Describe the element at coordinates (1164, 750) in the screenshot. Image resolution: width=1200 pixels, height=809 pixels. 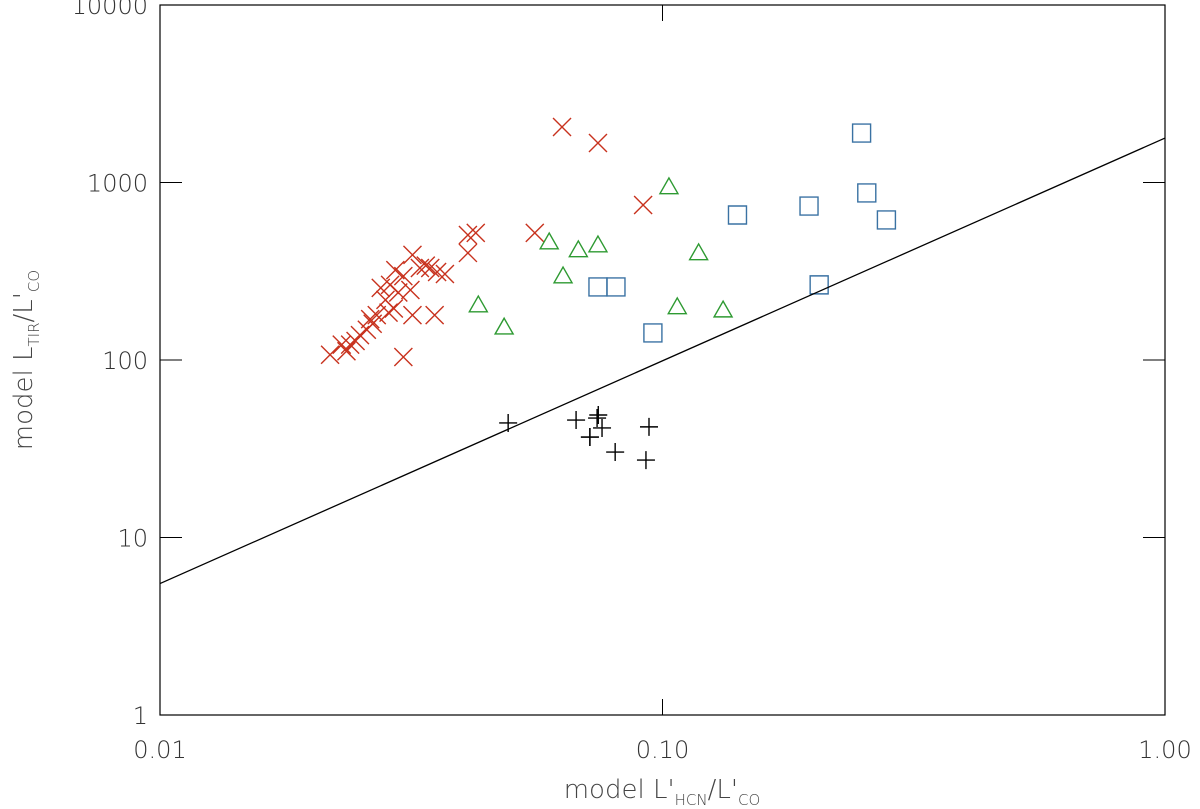
I see `x-tick-label: 1.00` at that location.